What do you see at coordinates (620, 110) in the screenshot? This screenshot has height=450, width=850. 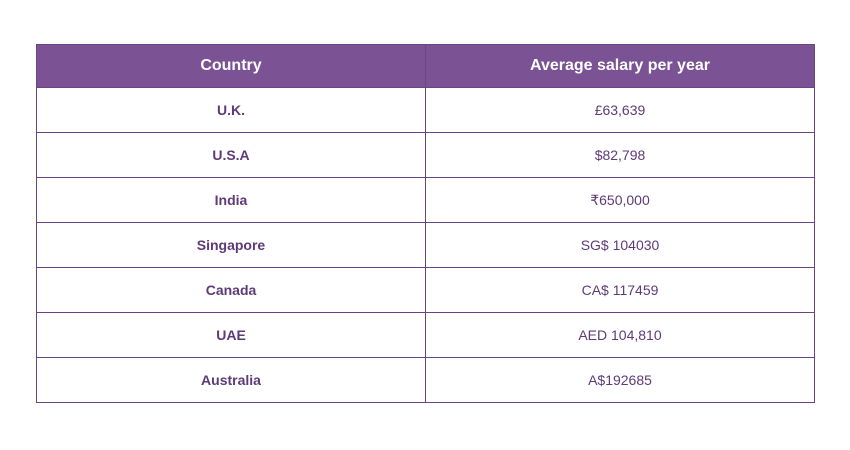 I see `salary-cell: £63,639` at bounding box center [620, 110].